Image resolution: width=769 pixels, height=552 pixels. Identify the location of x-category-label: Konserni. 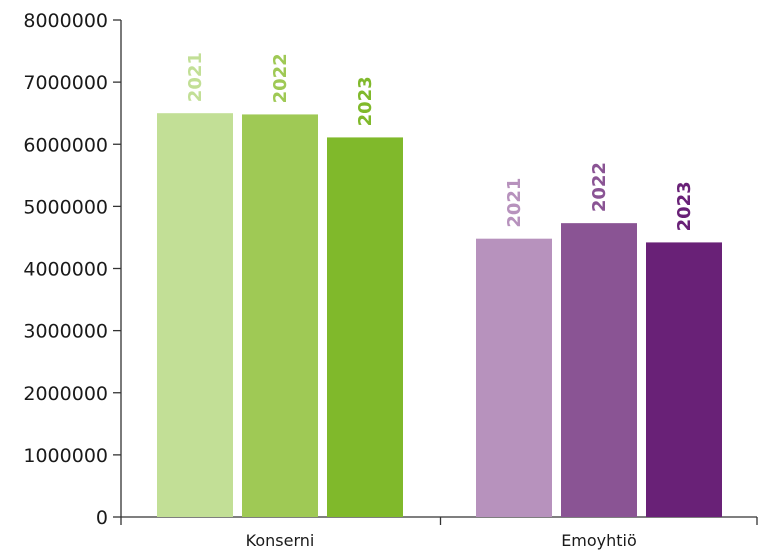
(280, 540).